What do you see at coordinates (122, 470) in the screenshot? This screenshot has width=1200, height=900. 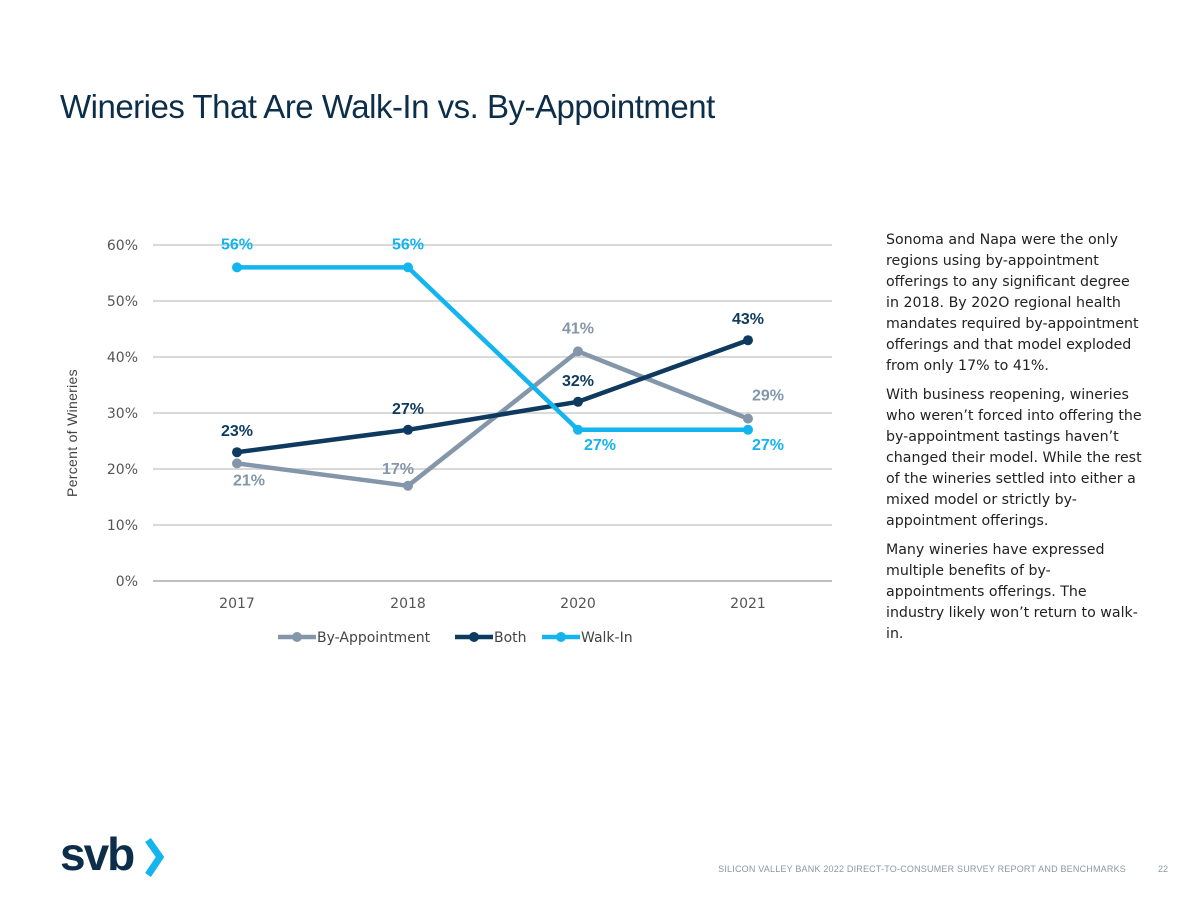 I see `y-tick-label: 20%` at bounding box center [122, 470].